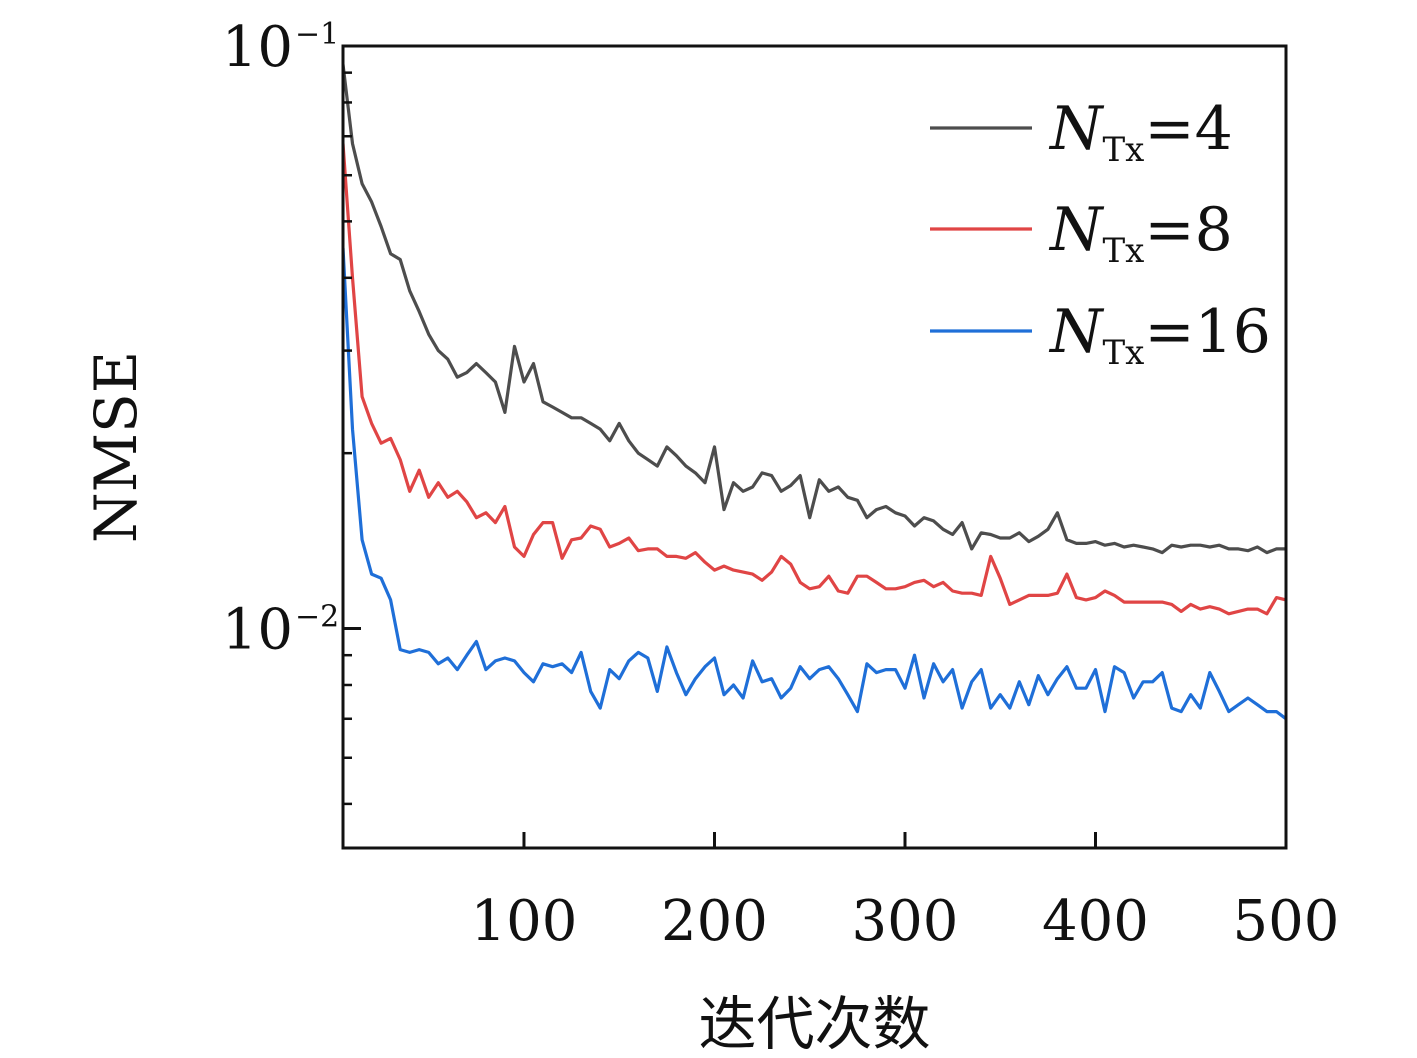  I want to click on y-tick-exponent-0: −1, so click(317, 34).